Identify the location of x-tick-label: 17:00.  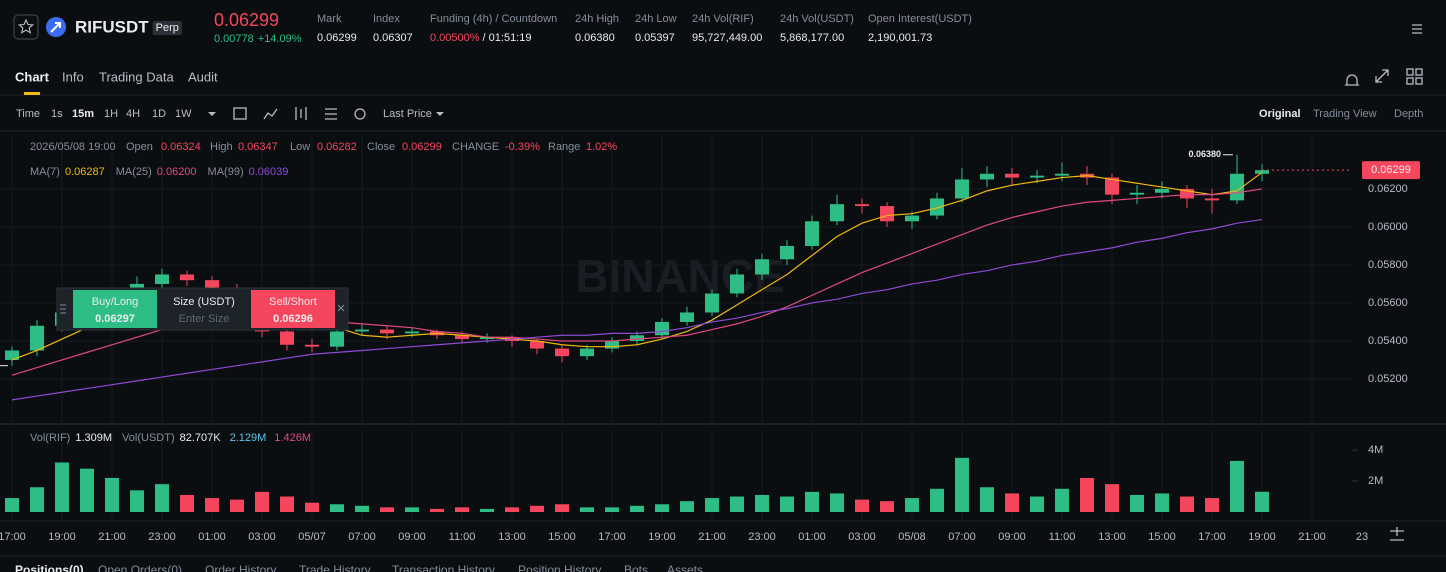
(1212, 537).